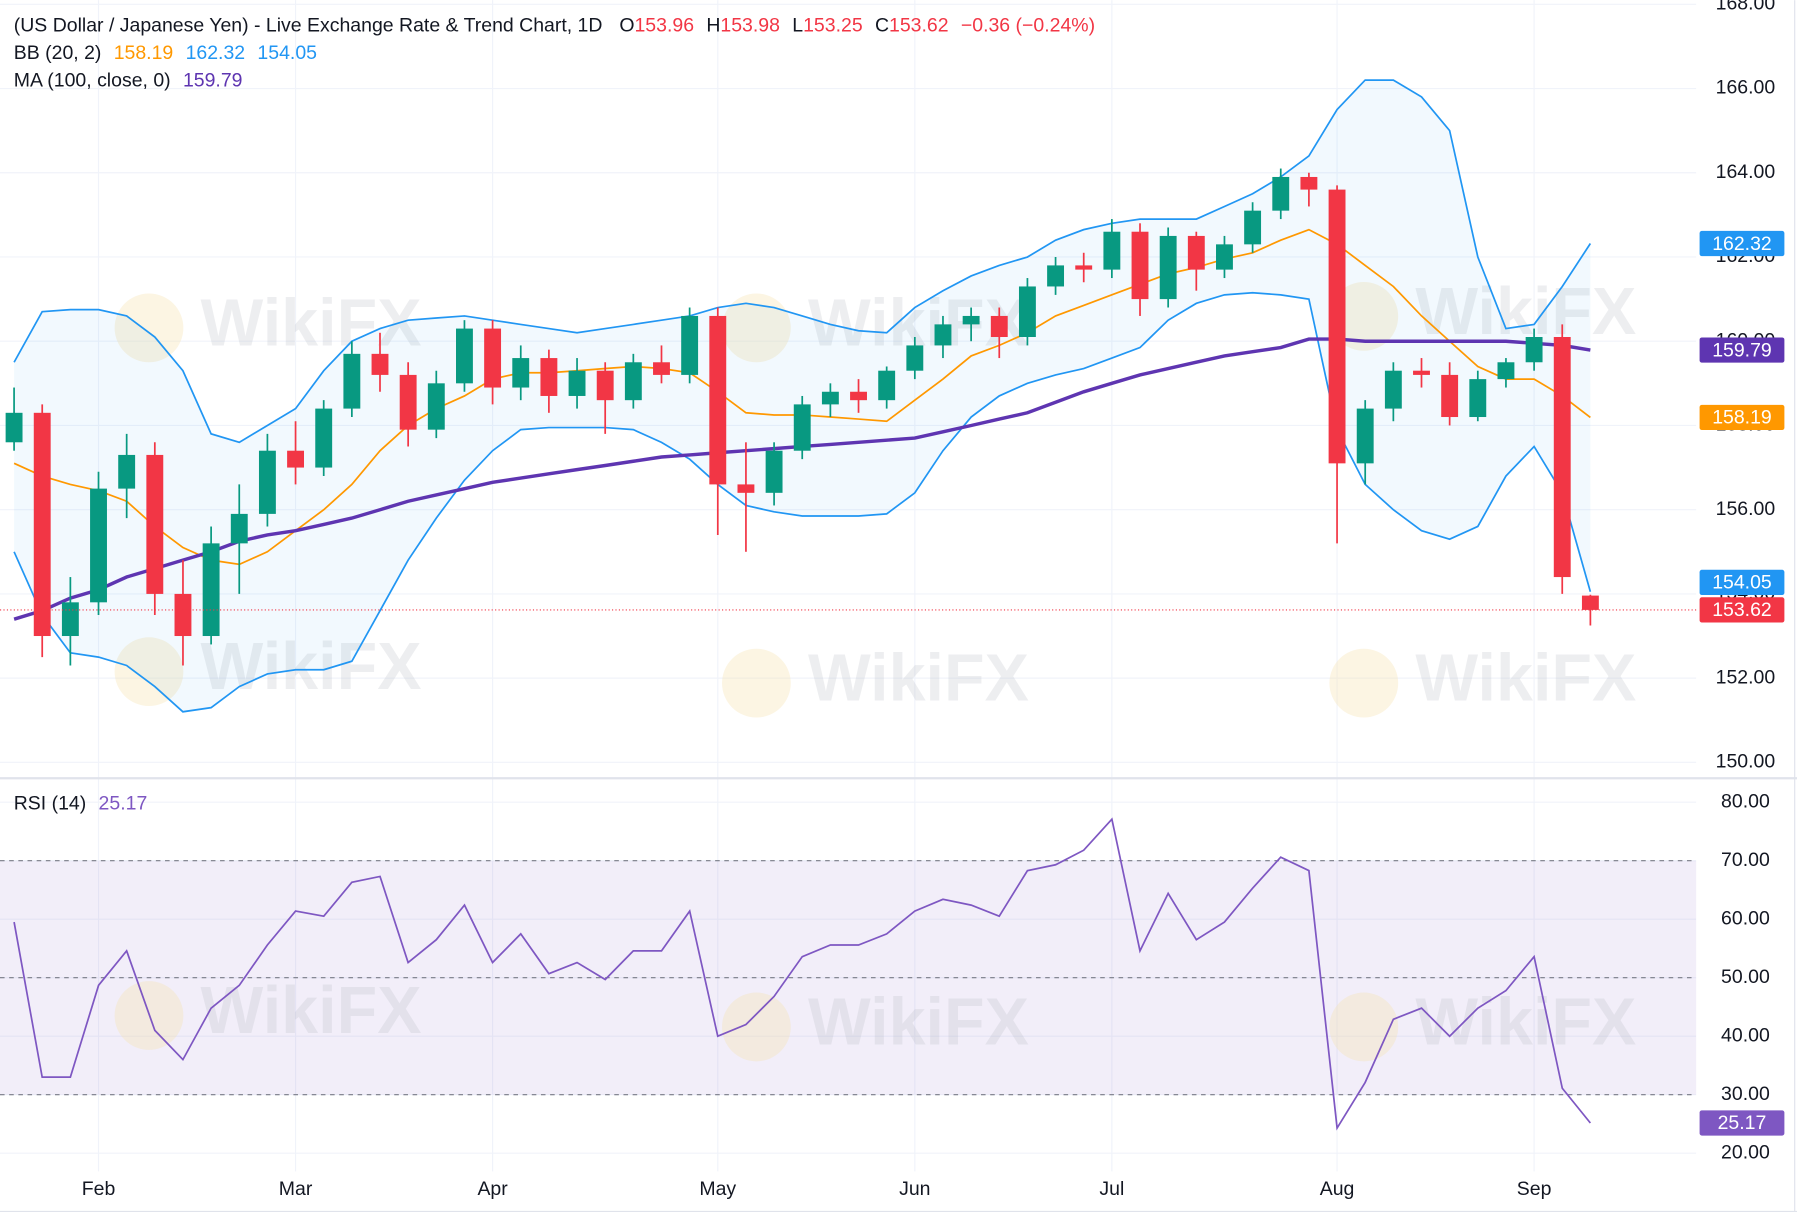 This screenshot has width=1797, height=1223. I want to click on price-badge-label: 158.19, so click(1742, 418).